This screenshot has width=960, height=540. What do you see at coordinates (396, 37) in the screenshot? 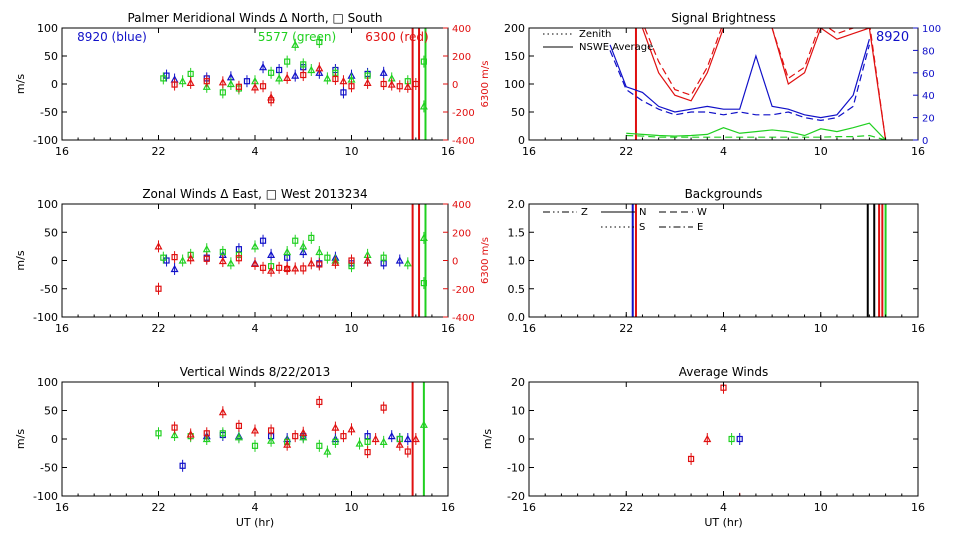
I see `meridional-annotation: 6300 (red)` at bounding box center [396, 37].